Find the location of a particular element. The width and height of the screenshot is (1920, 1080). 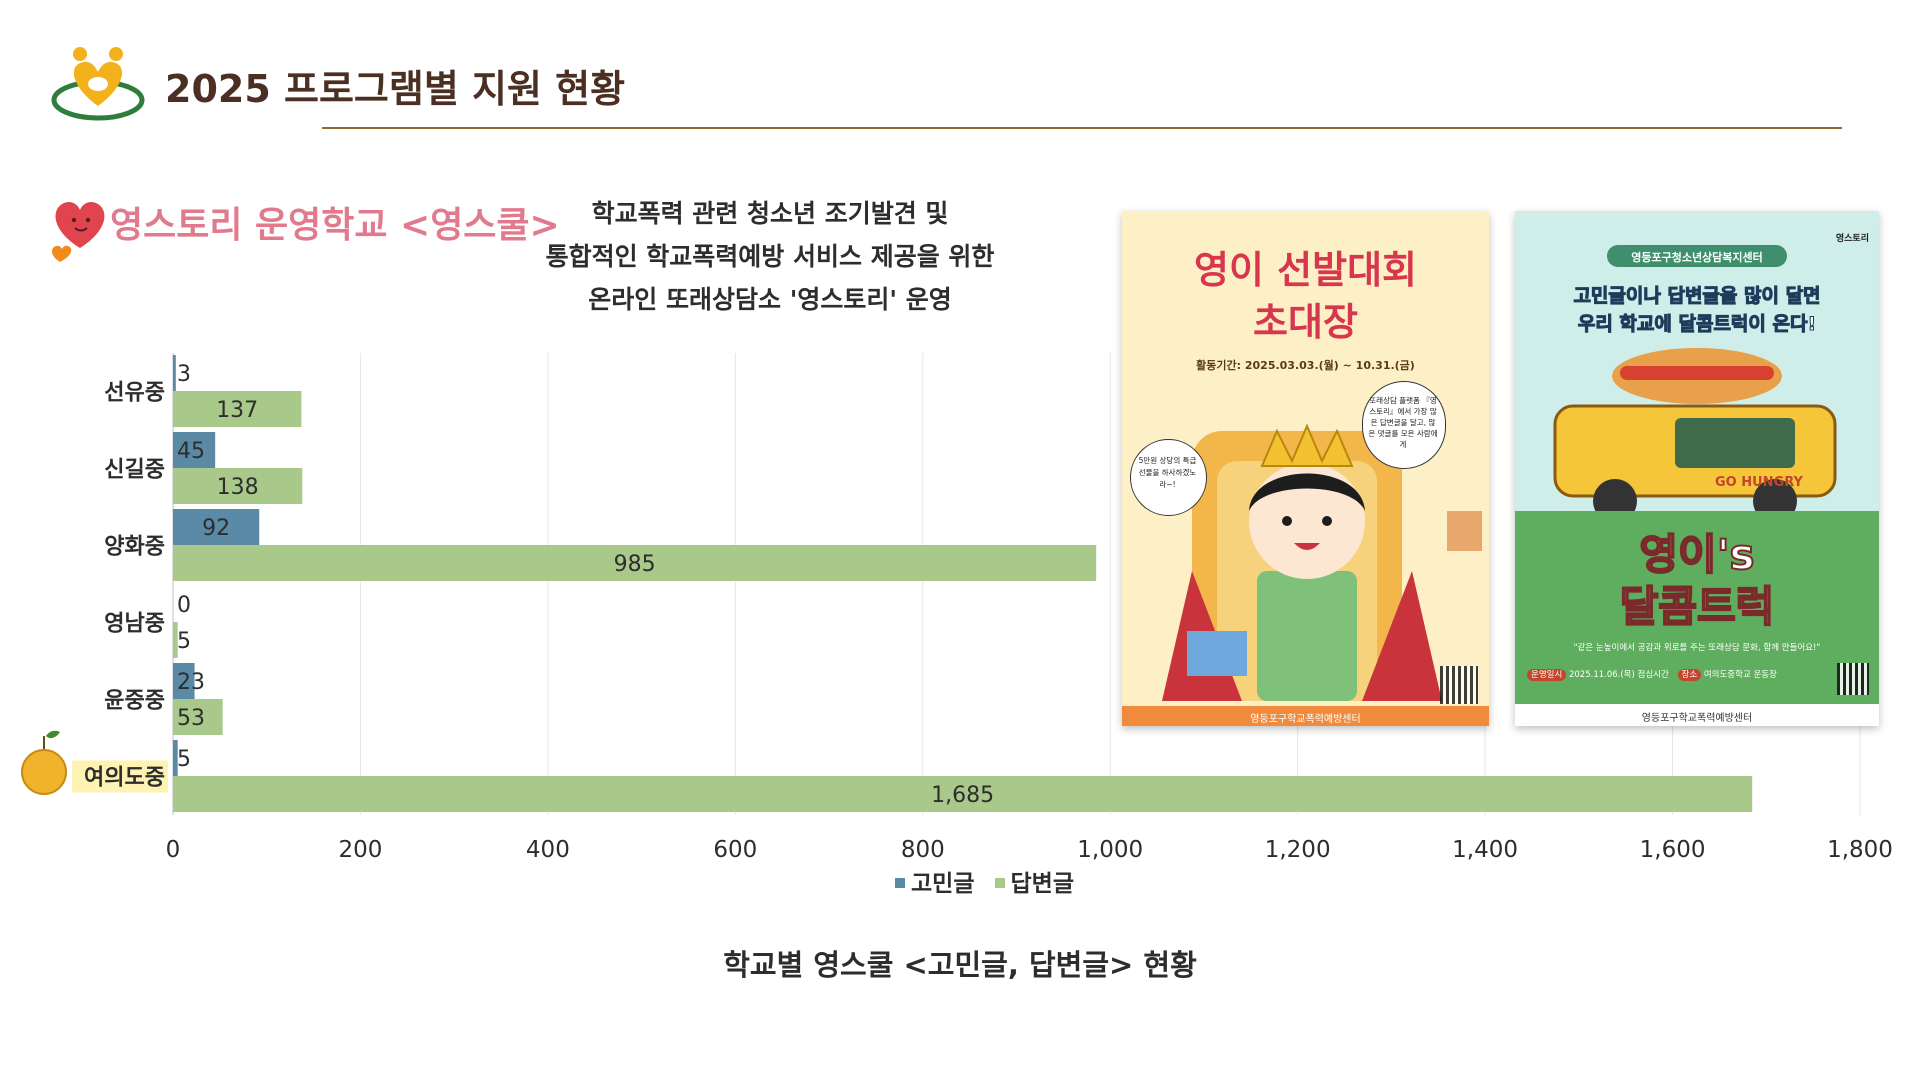

poster-banner-text: 영등포구청소년상담복지센터 is located at coordinates (1697, 257).